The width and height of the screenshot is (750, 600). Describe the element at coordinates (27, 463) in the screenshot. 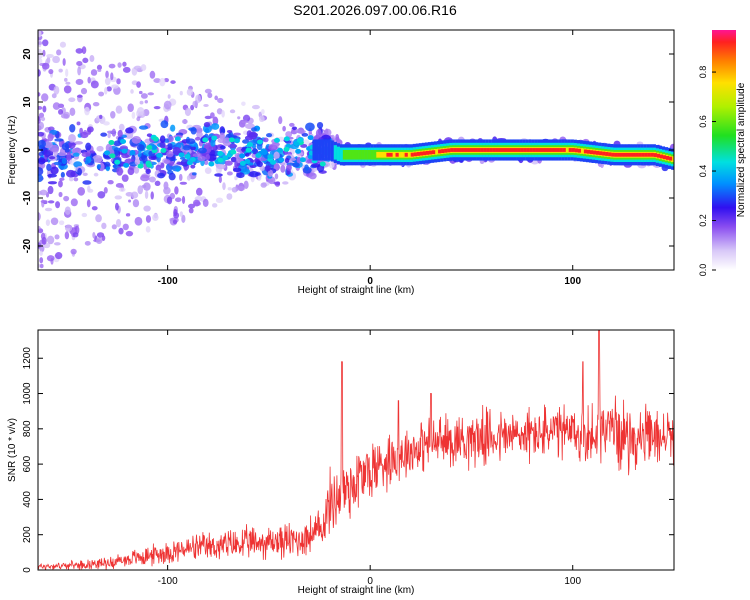

I see `snr-ytick-label: 600` at that location.